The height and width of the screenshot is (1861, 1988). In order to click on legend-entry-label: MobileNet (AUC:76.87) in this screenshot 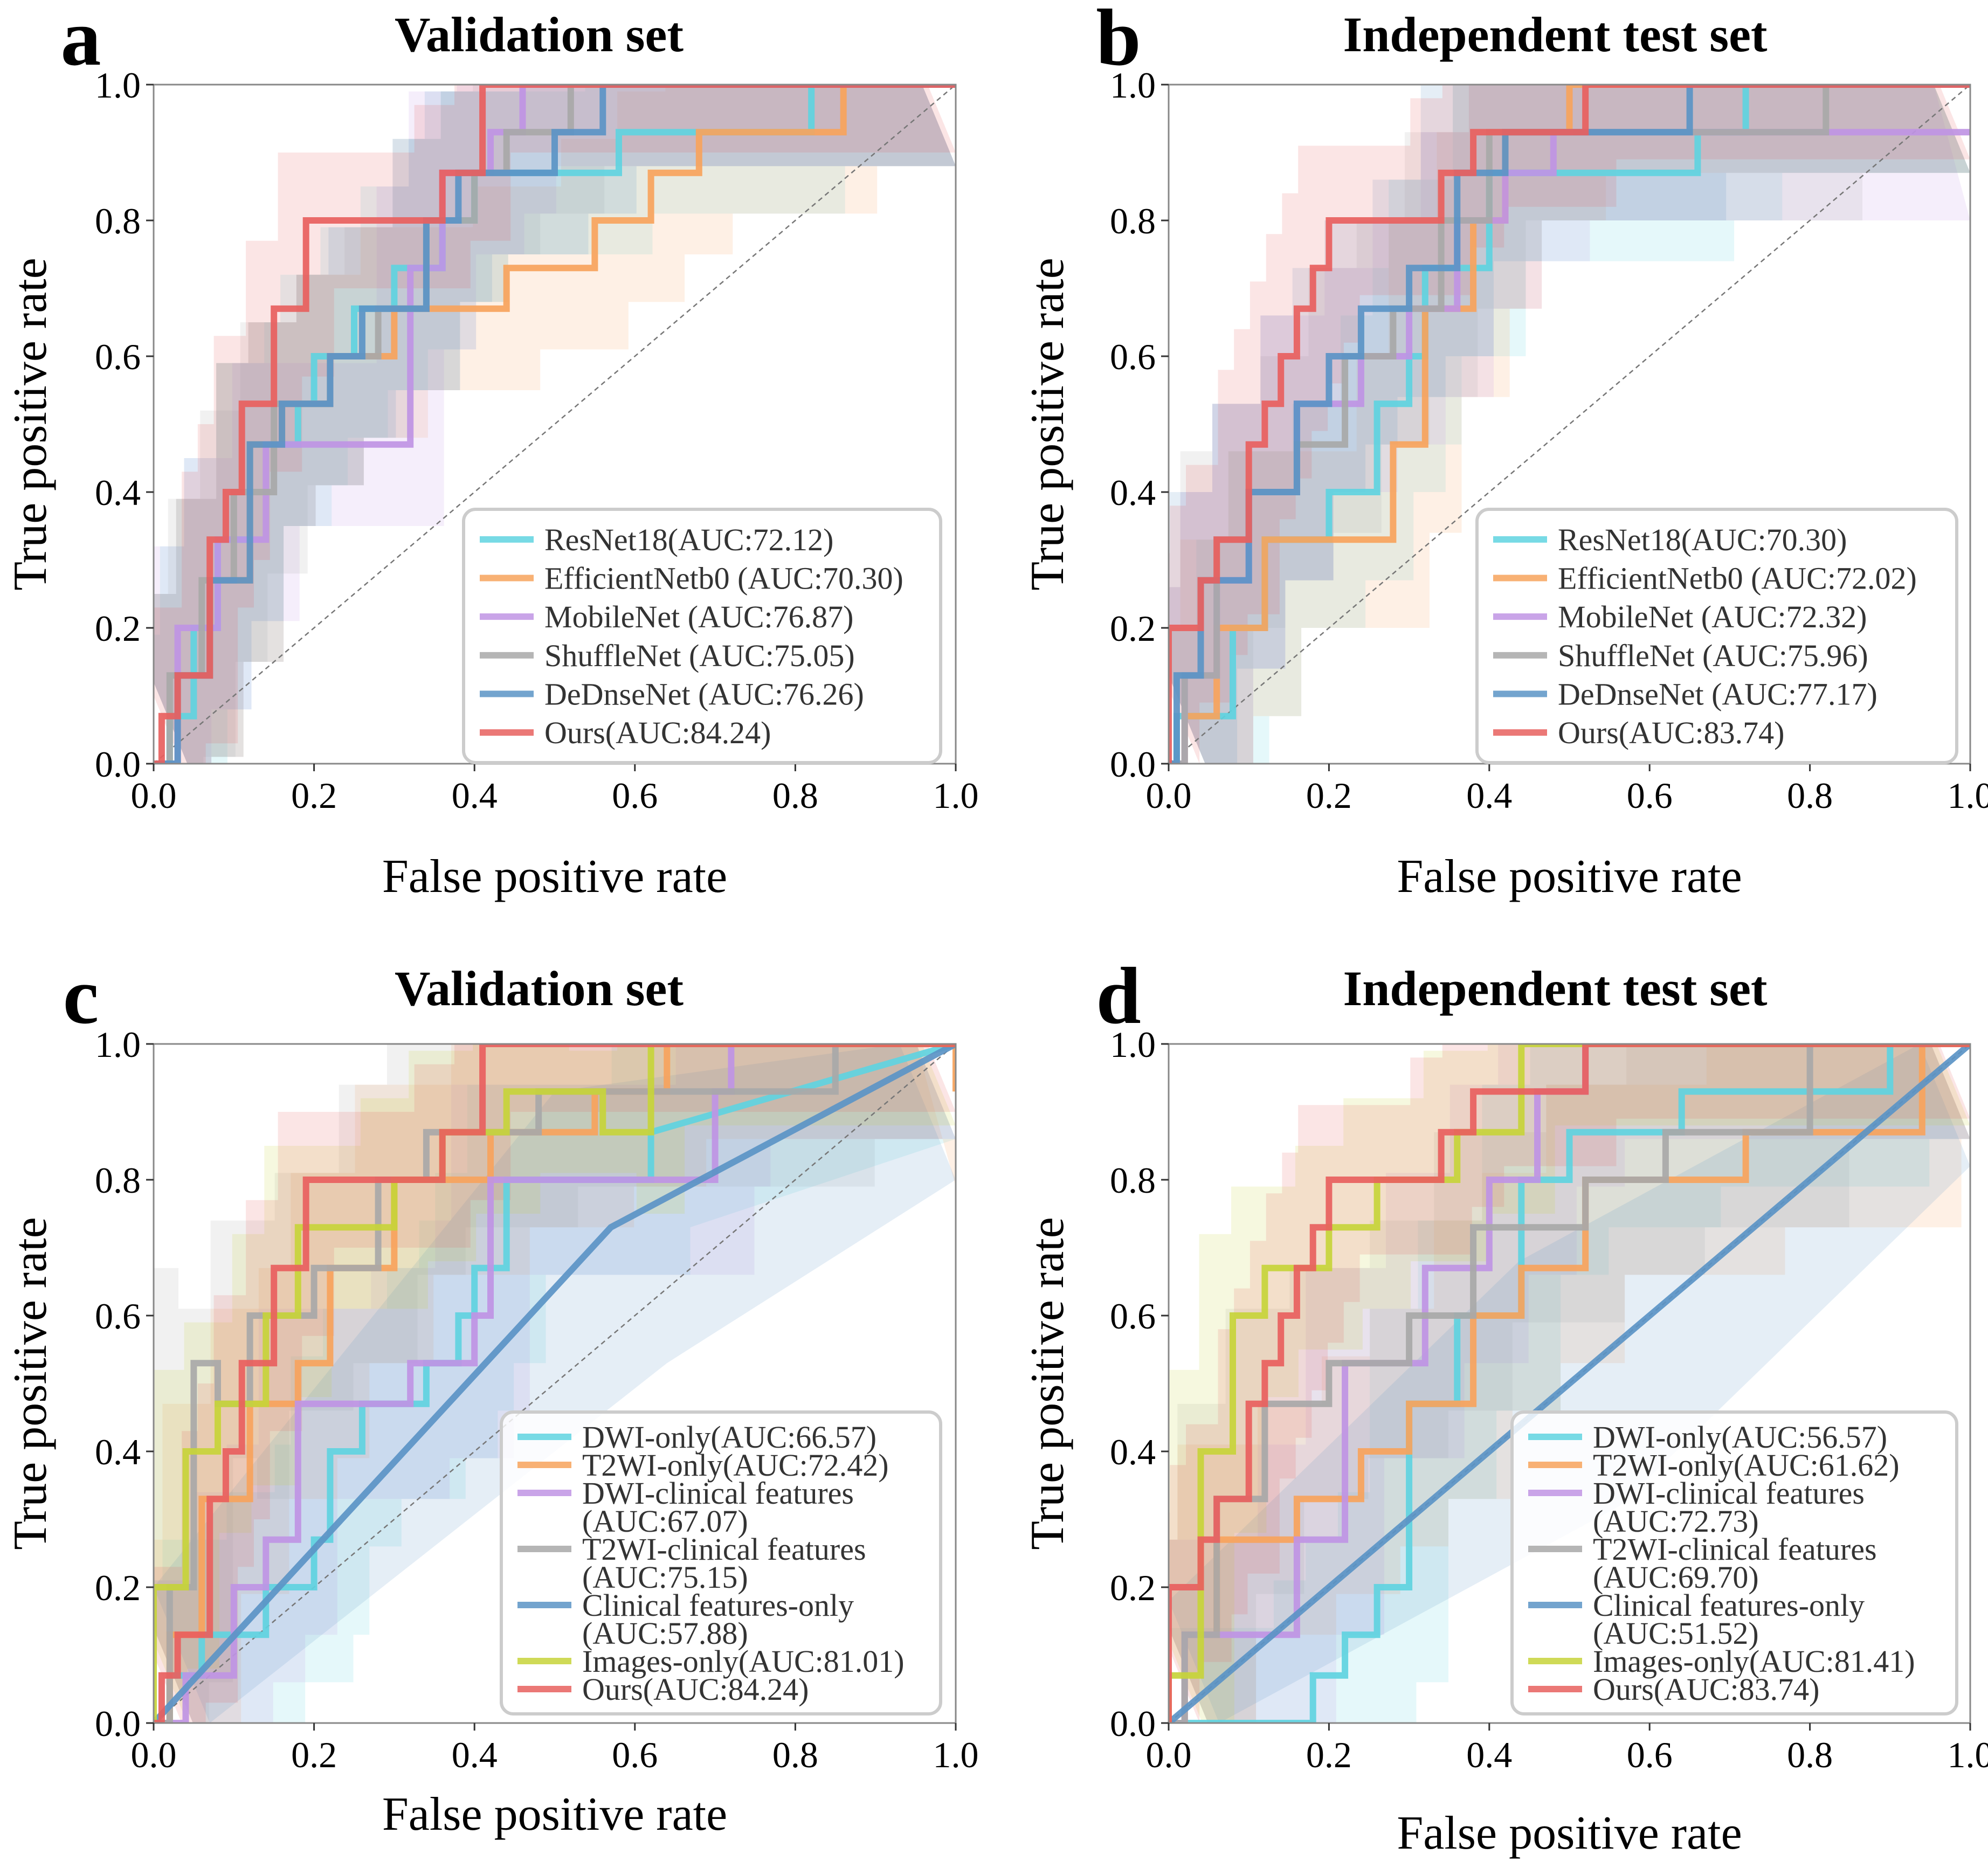, I will do `click(699, 616)`.